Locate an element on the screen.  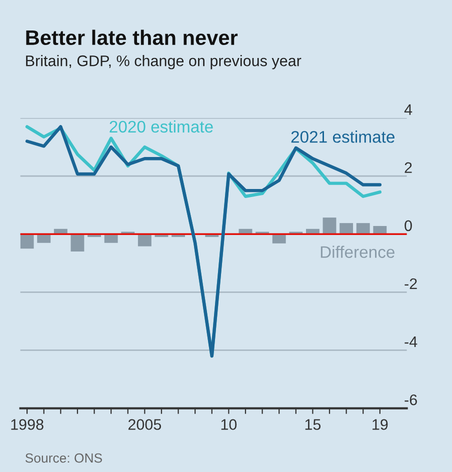
x-tick-label: 10 is located at coordinates (229, 424).